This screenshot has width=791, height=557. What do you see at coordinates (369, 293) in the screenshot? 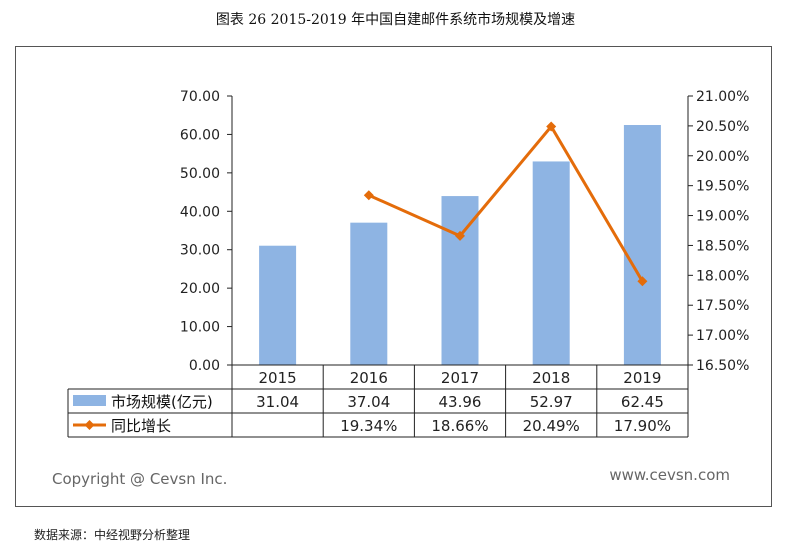
I see `bar-2016` at bounding box center [369, 293].